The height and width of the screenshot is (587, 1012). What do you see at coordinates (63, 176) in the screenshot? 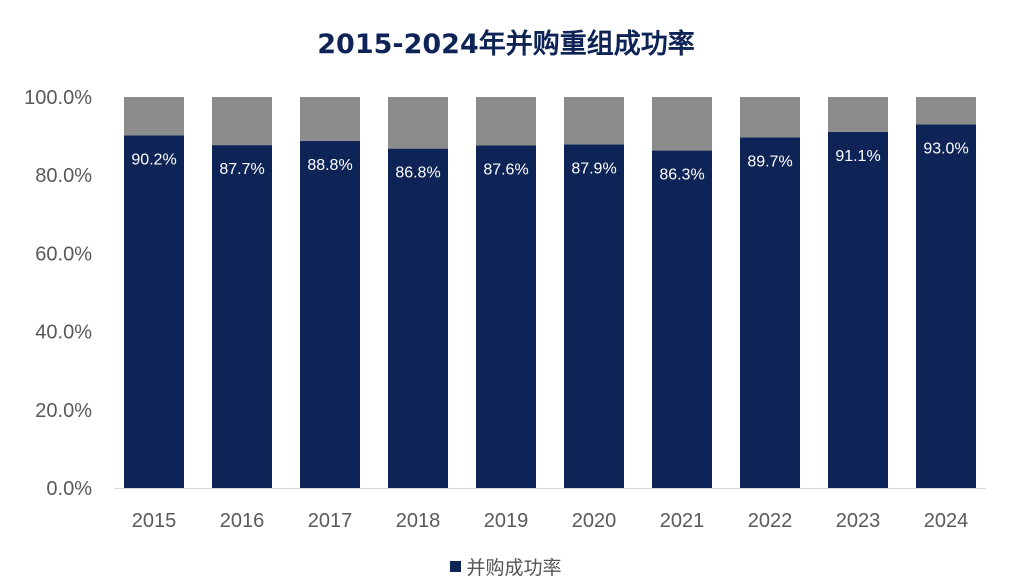
I see `y-tick-label: 80.0%` at bounding box center [63, 176].